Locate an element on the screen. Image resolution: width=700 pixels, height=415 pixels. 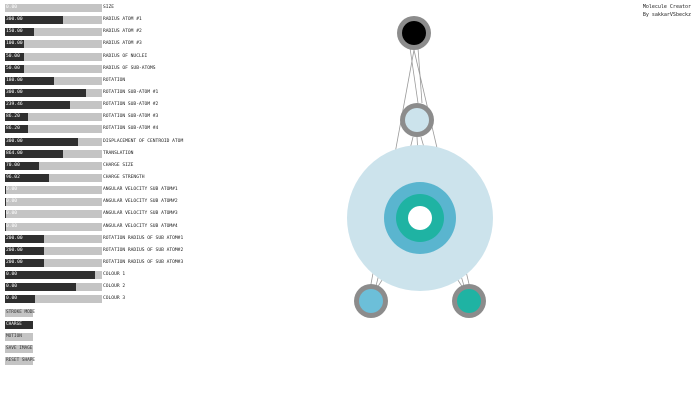
slider-row: 86.20 ROTATION SUB-ATOM #3 is located at coordinates (120, 118).